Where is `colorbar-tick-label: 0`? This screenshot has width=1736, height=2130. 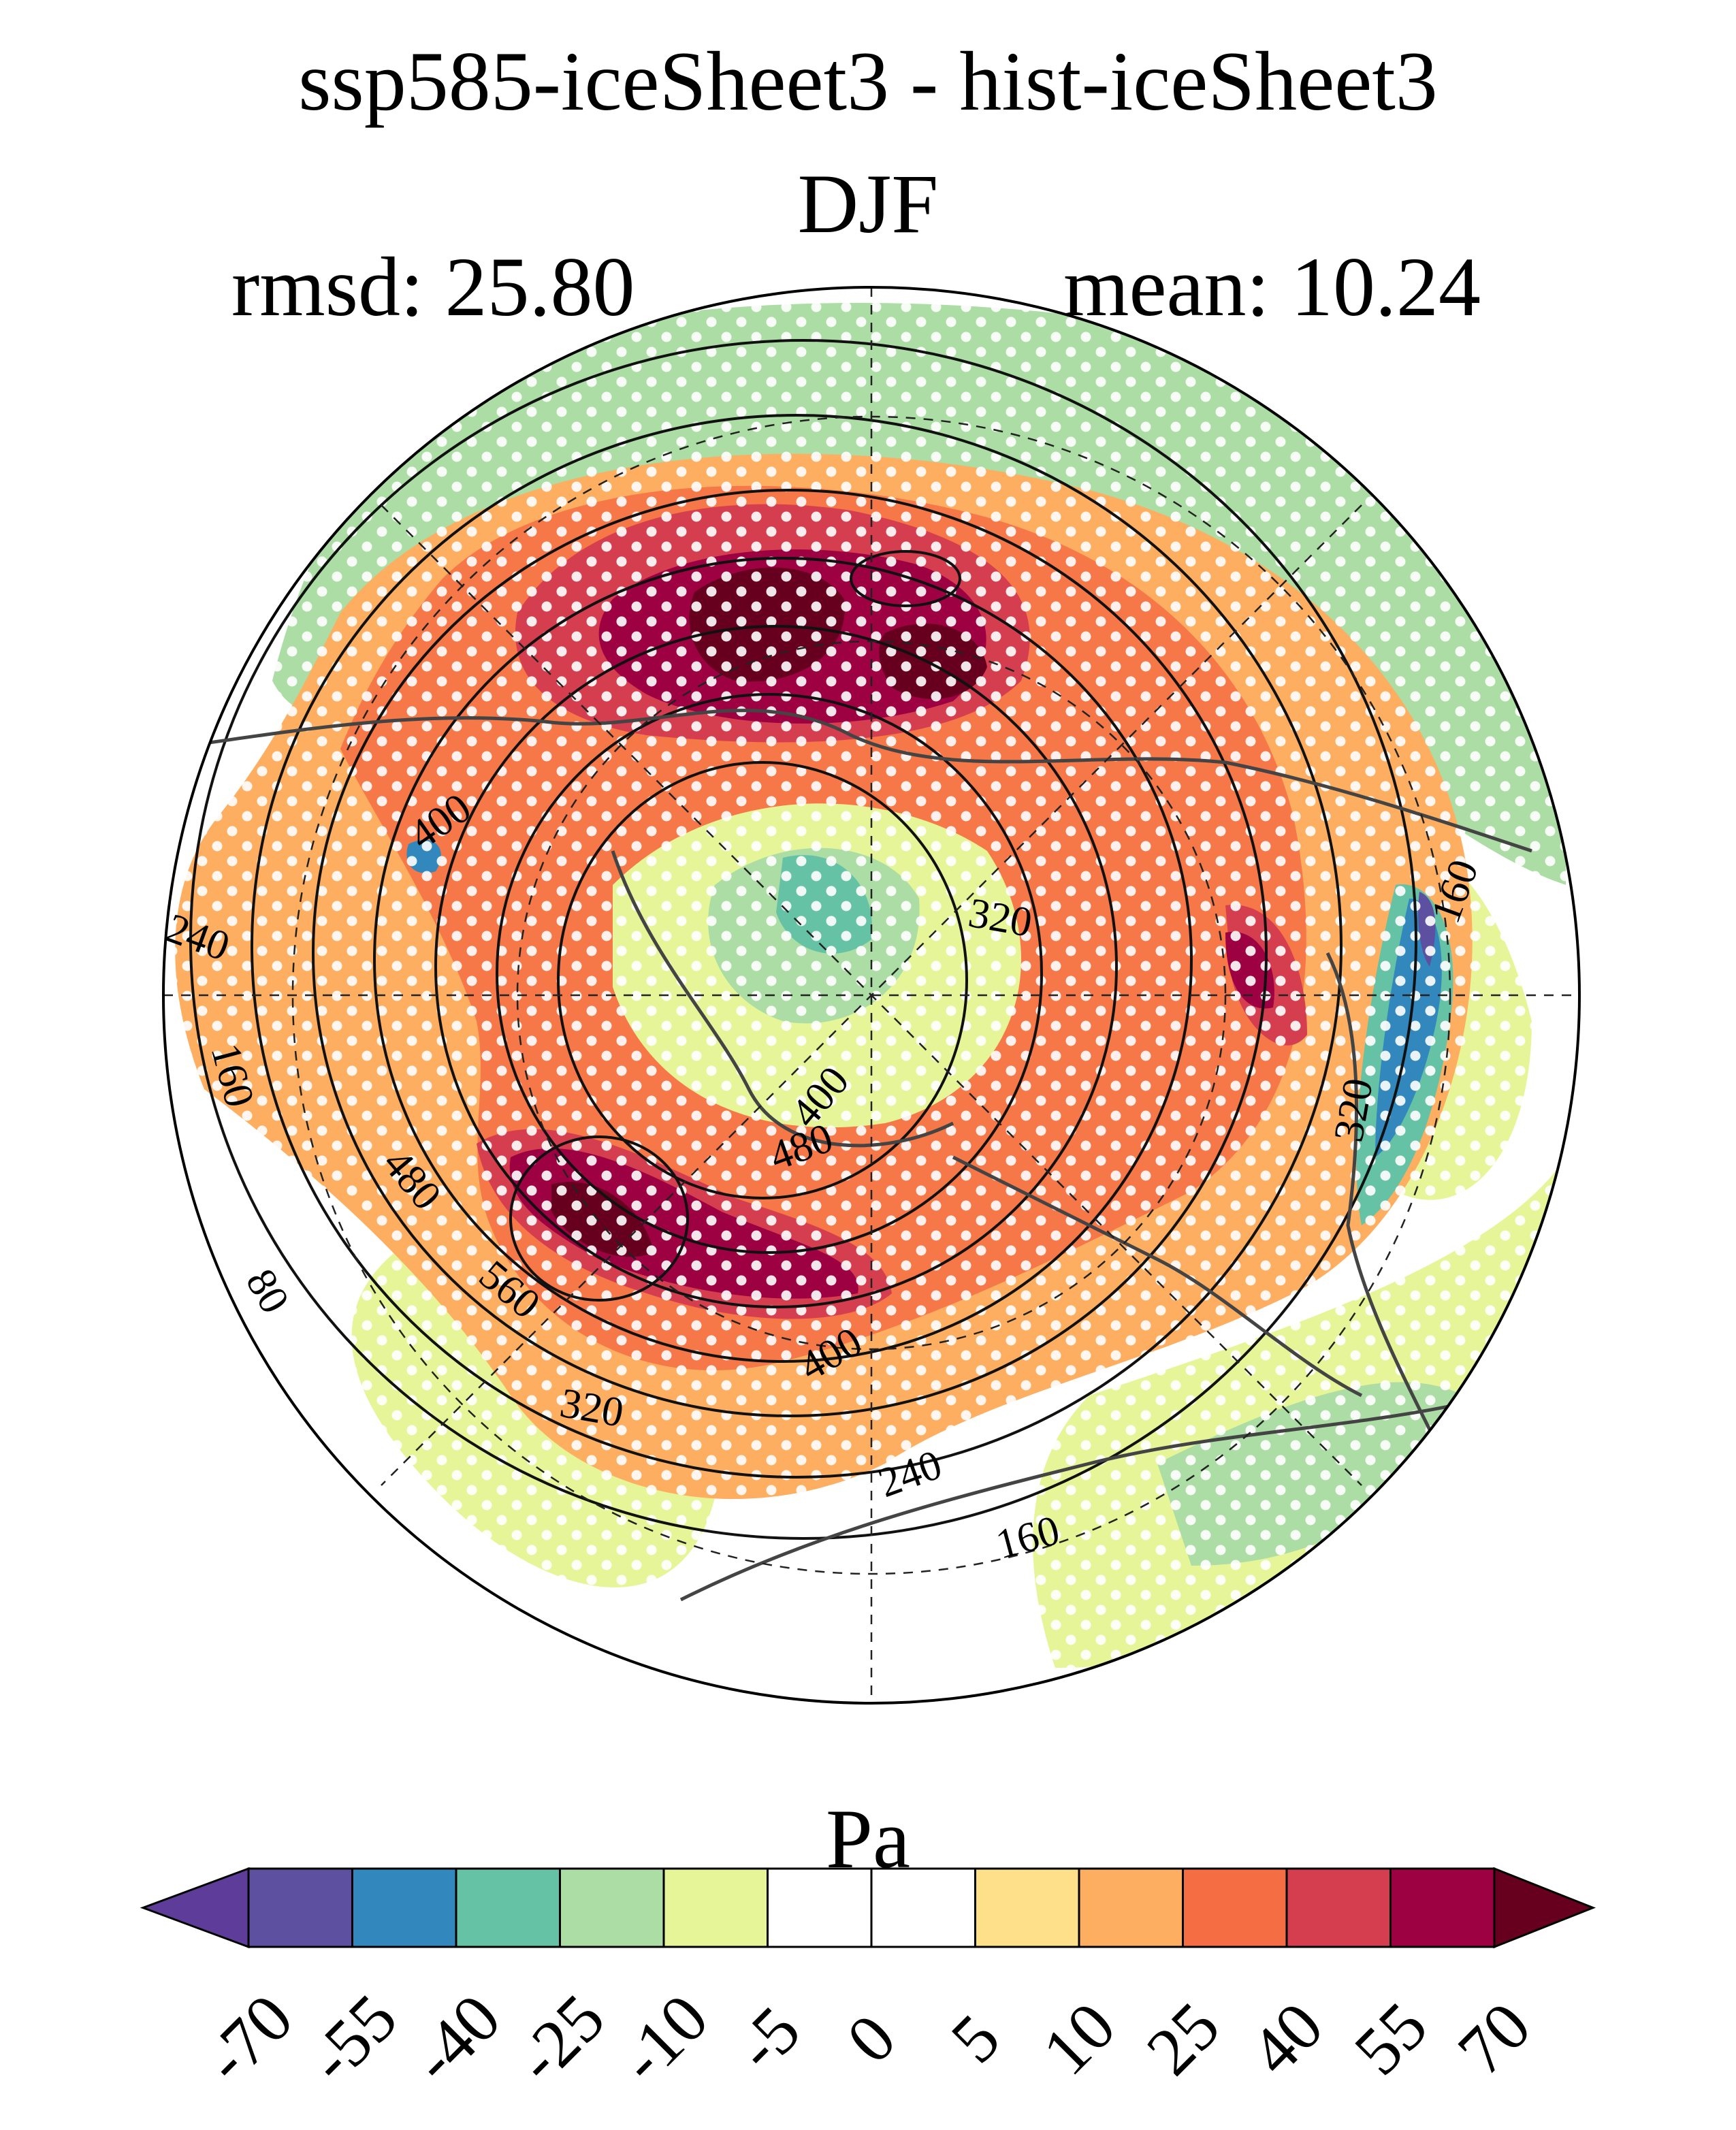 colorbar-tick-label: 0 is located at coordinates (871, 2038).